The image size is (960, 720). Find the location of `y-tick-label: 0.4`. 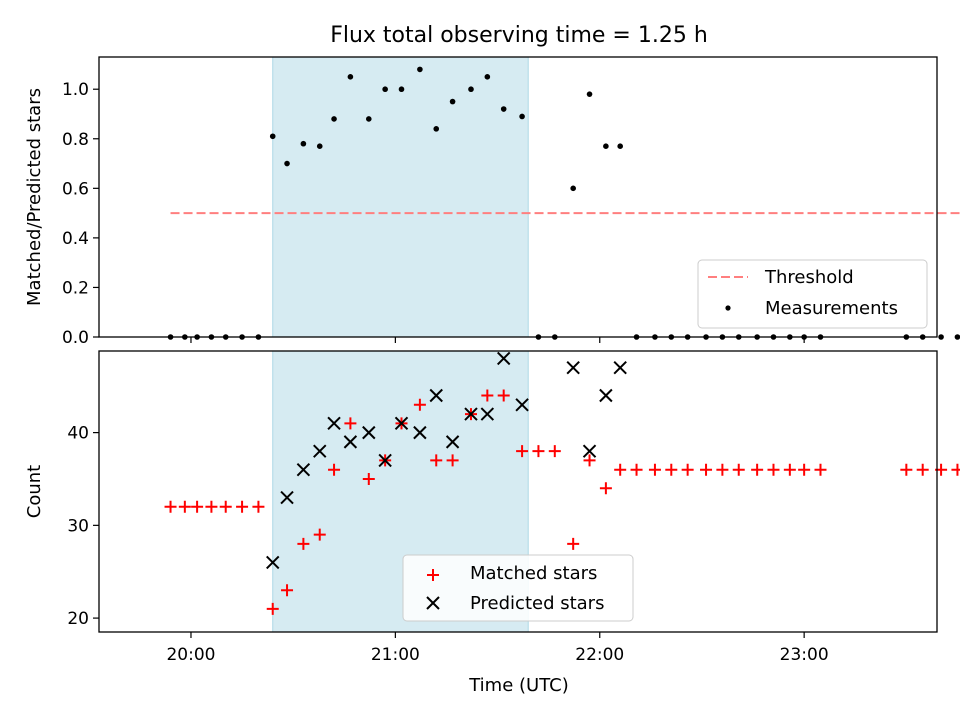

y-tick-label: 0.4 is located at coordinates (75, 239).